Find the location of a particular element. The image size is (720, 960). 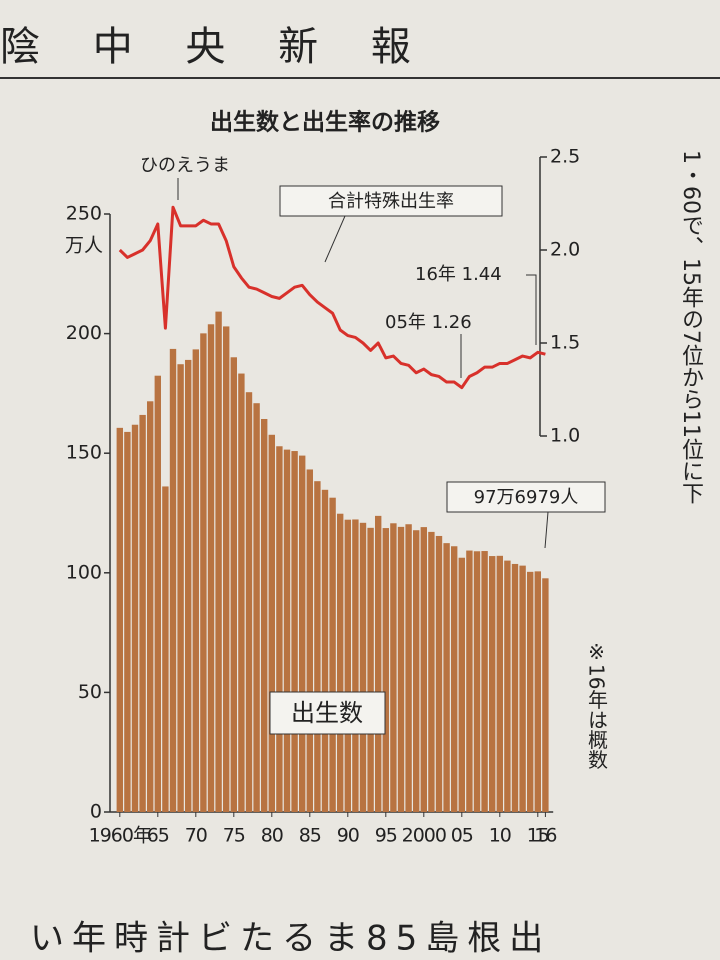

masthead: 陰 中 央 新 報 is located at coordinates (215, 47).